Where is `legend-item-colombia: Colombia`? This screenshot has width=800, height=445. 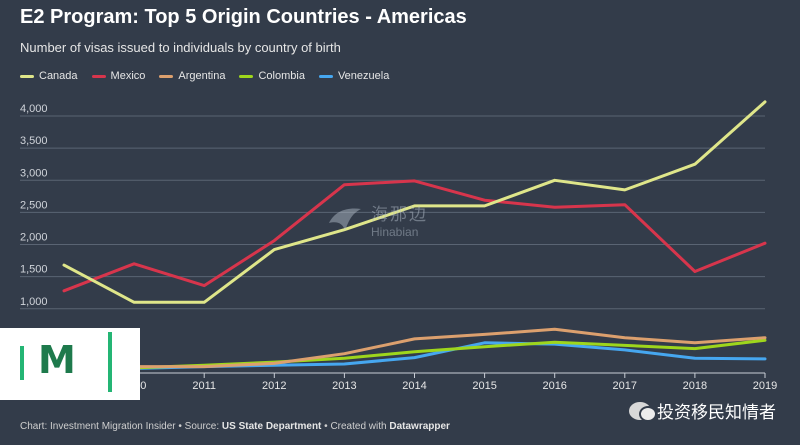 legend-item-colombia: Colombia is located at coordinates (272, 76).